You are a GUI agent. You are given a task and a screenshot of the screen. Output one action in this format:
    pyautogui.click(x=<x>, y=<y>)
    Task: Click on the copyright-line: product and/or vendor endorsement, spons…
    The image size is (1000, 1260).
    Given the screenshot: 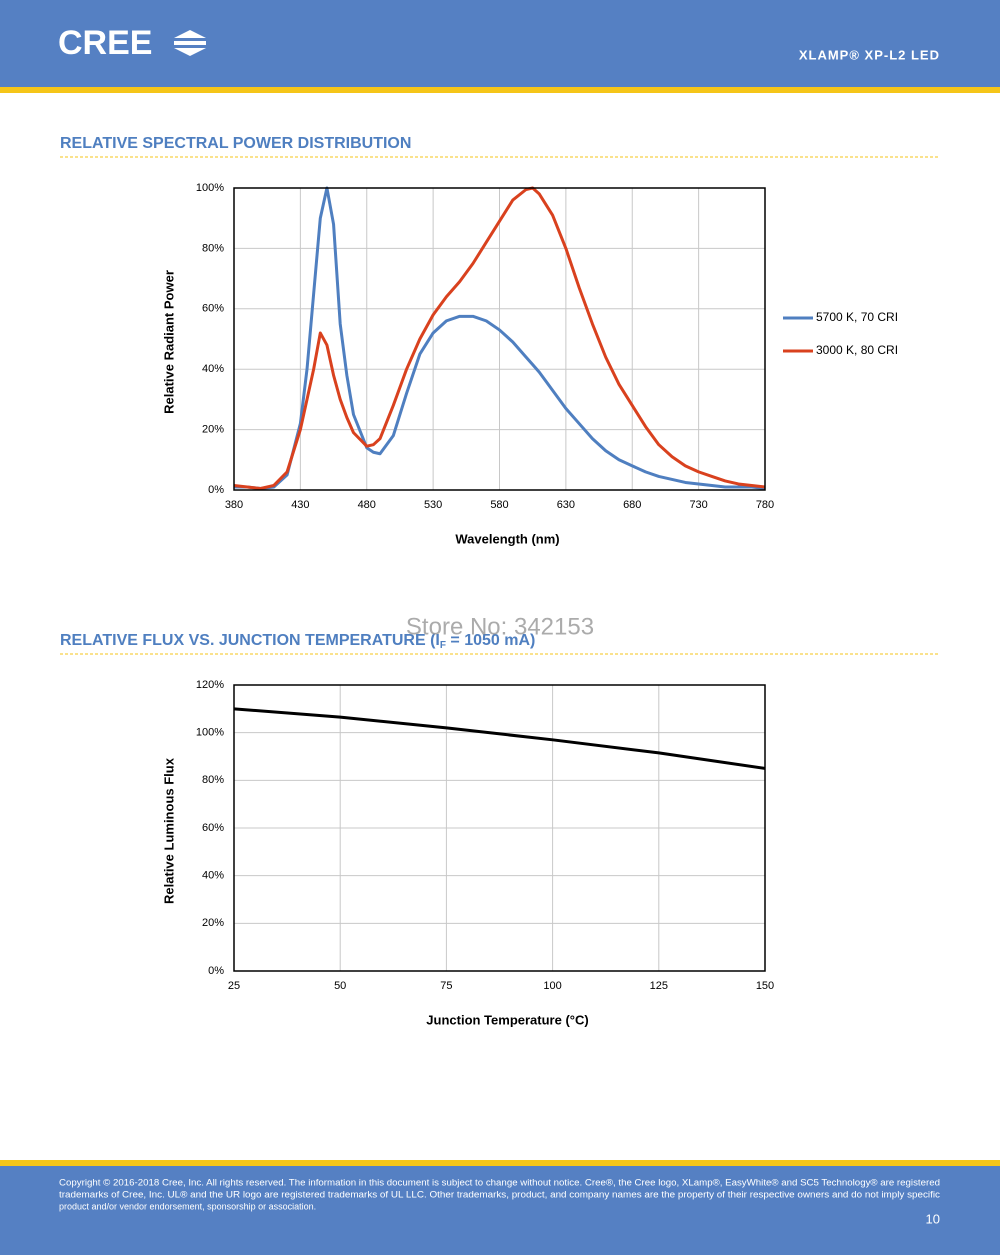 What is the action you would take?
    pyautogui.click(x=187, y=1206)
    